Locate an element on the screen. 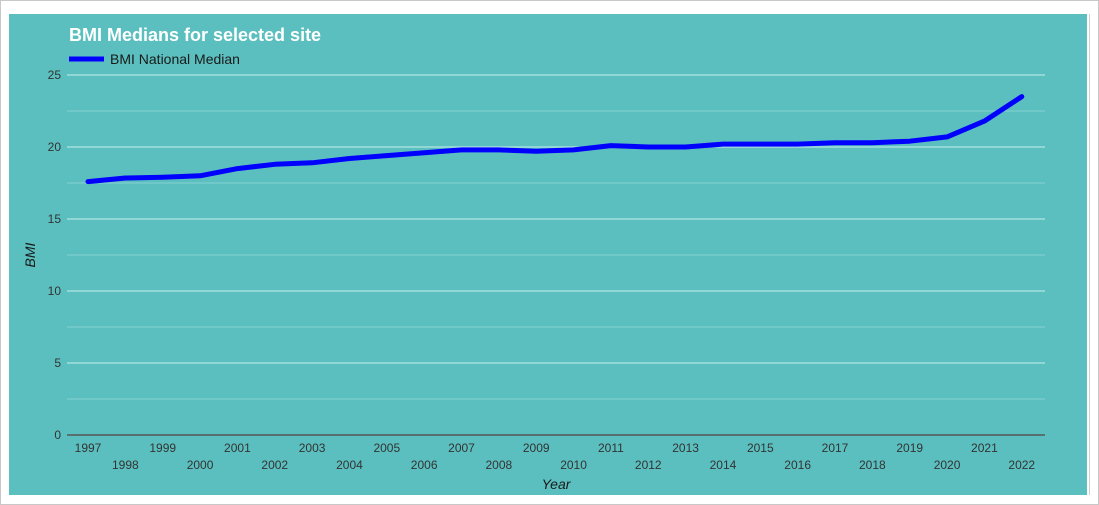  legend: BMI National Median is located at coordinates (154, 59).